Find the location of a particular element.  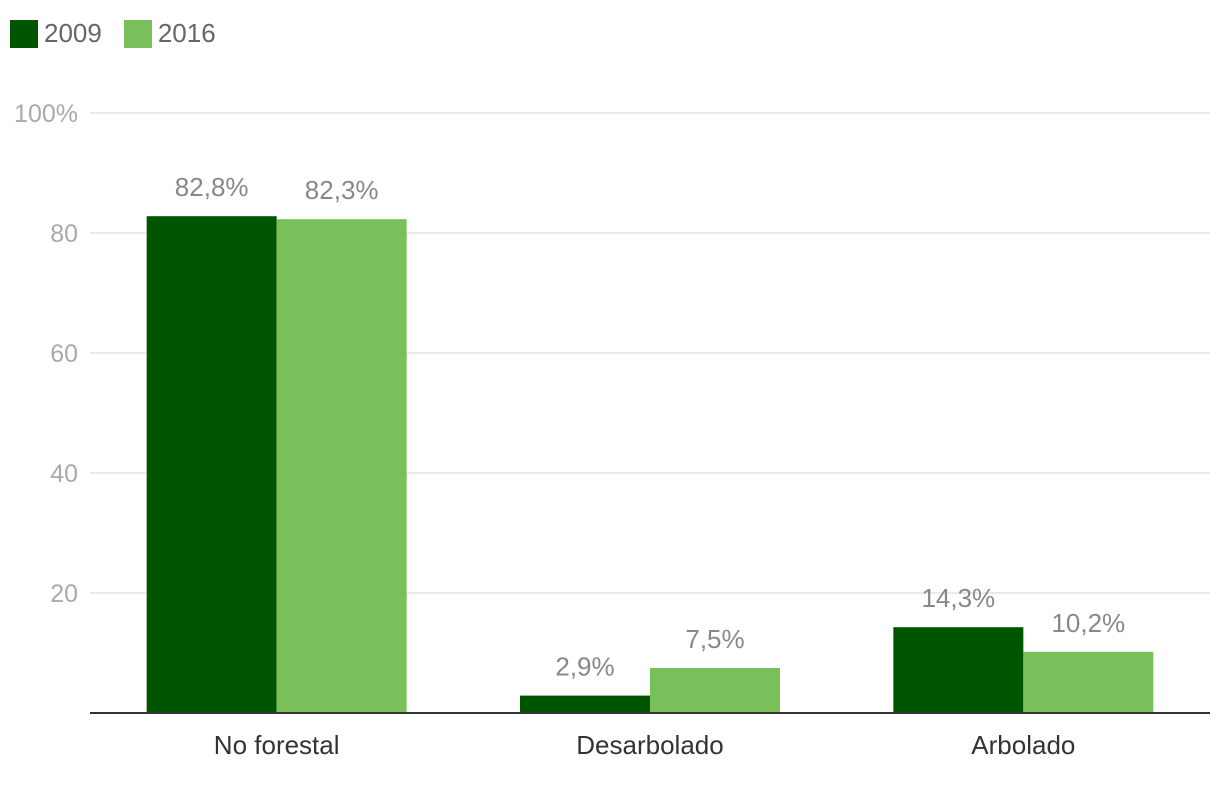

legend: 2009 2016 is located at coordinates (124, 33).